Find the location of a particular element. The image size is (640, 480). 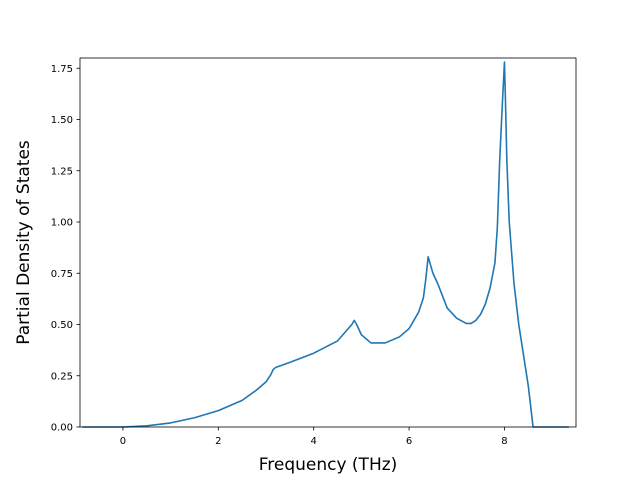

y-tick-label: 0.00 is located at coordinates (62, 428).